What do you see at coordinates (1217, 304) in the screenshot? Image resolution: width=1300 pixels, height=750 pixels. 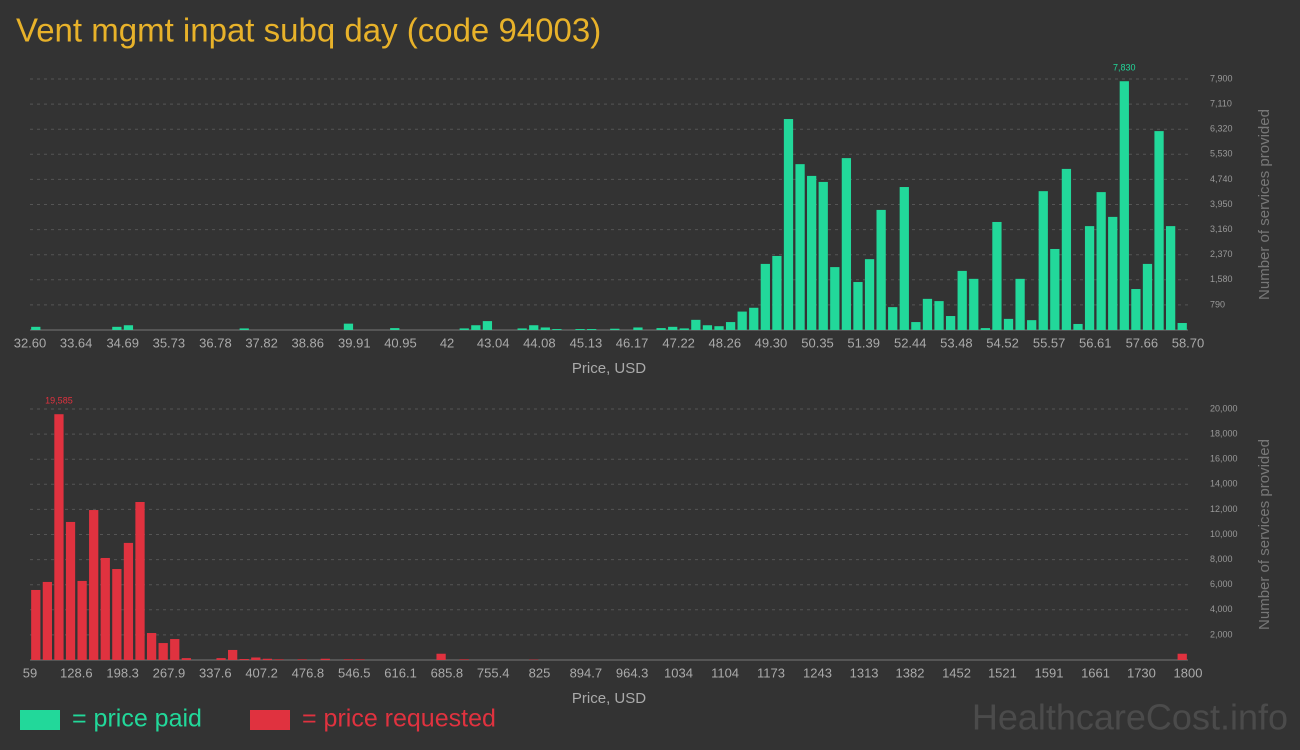 I see `y-tick-label: 790` at bounding box center [1217, 304].